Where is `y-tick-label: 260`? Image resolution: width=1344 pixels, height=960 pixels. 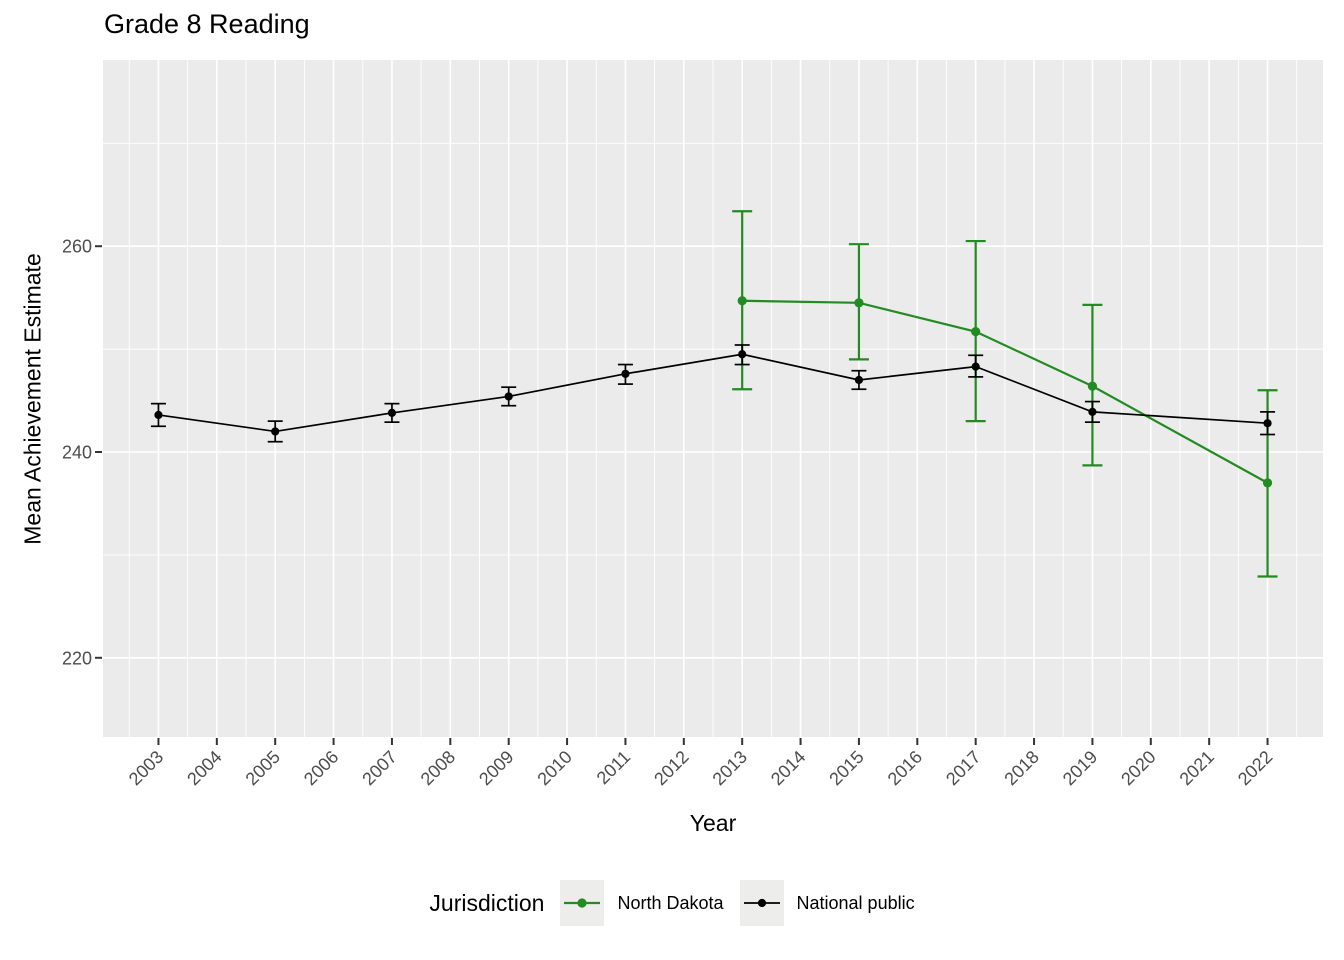 y-tick-label: 260 is located at coordinates (77, 247).